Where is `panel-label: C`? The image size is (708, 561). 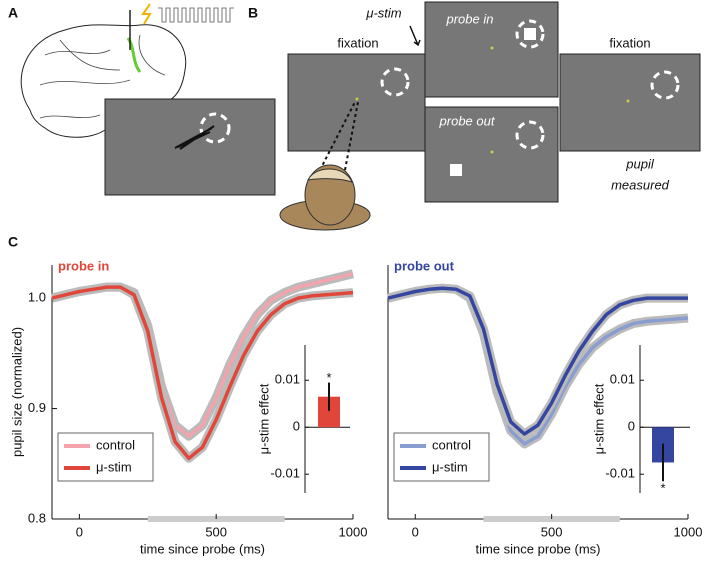
panel-label: C is located at coordinates (13, 242).